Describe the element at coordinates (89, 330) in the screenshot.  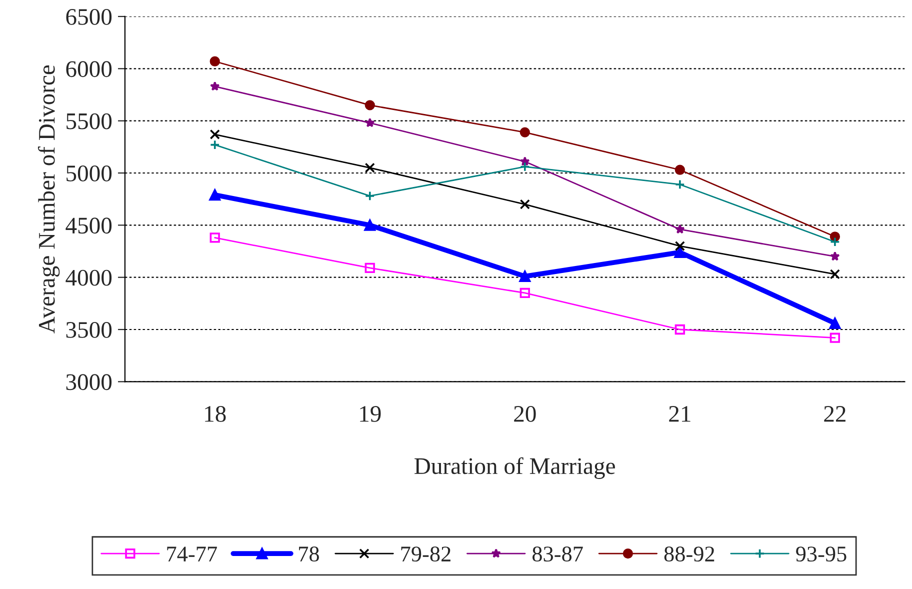
I see `y-tick-label: 3500` at that location.